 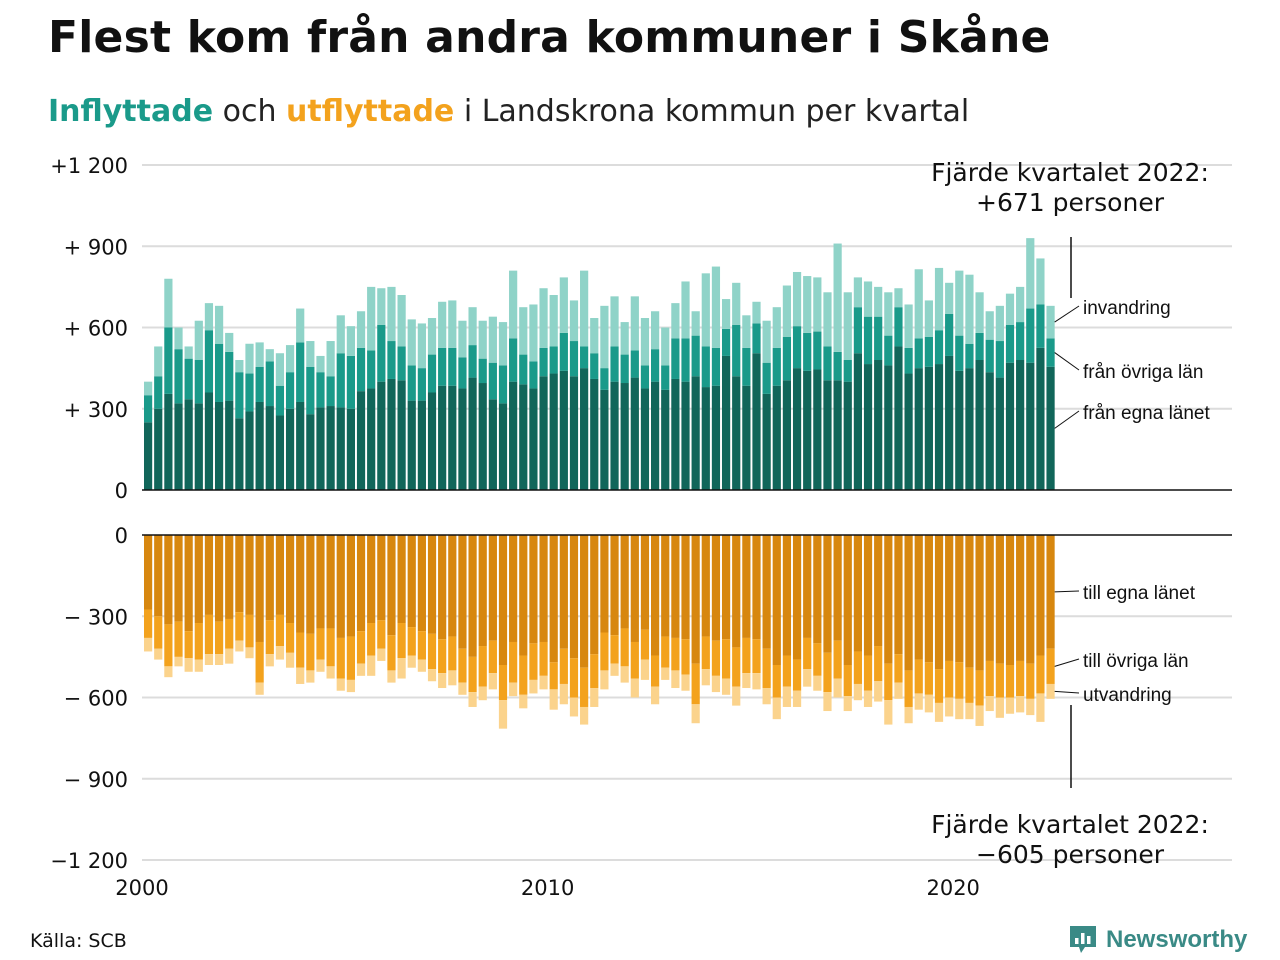 What do you see at coordinates (1083, 939) in the screenshot?
I see `newsworthy-icon` at bounding box center [1083, 939].